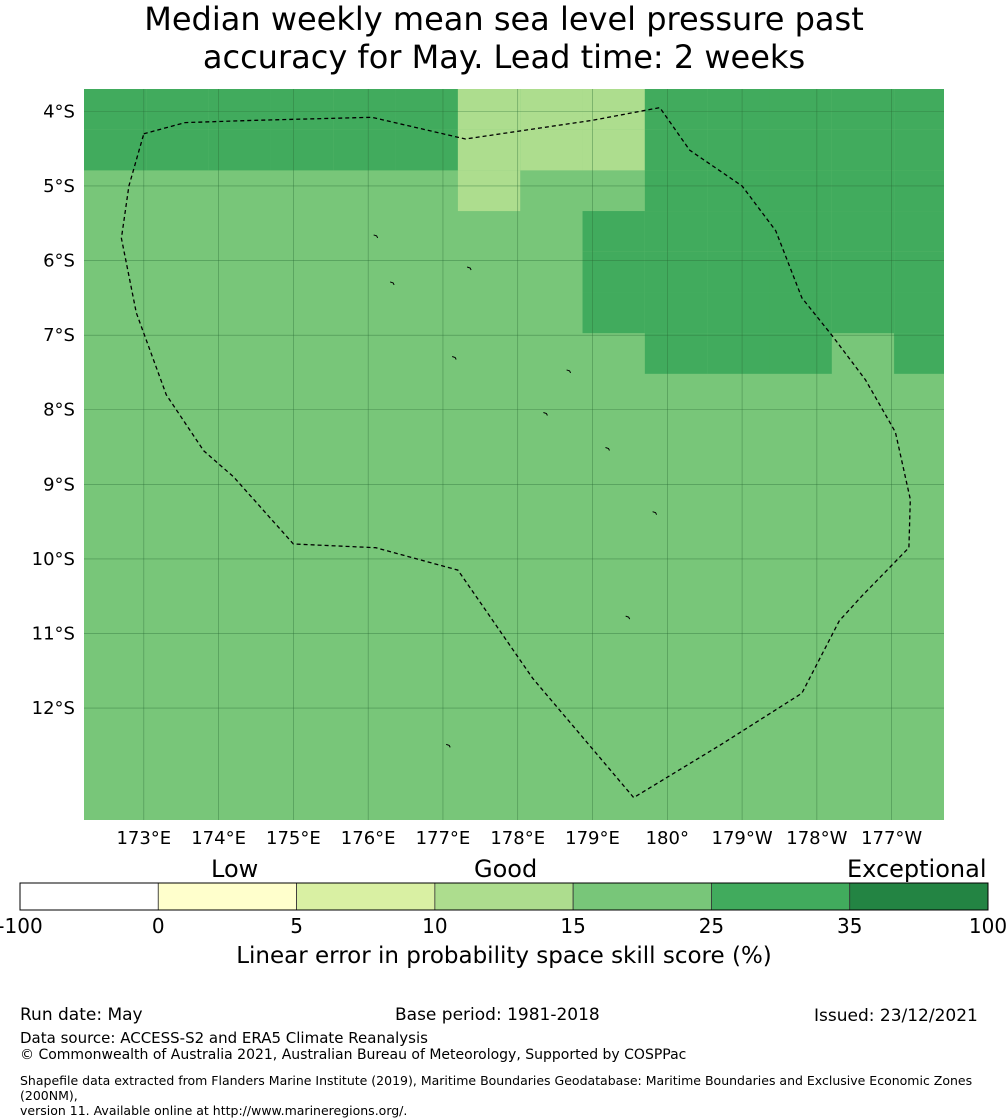 The width and height of the screenshot is (1008, 1118). Describe the element at coordinates (569, 371) in the screenshot. I see `island-vaitupu` at that location.